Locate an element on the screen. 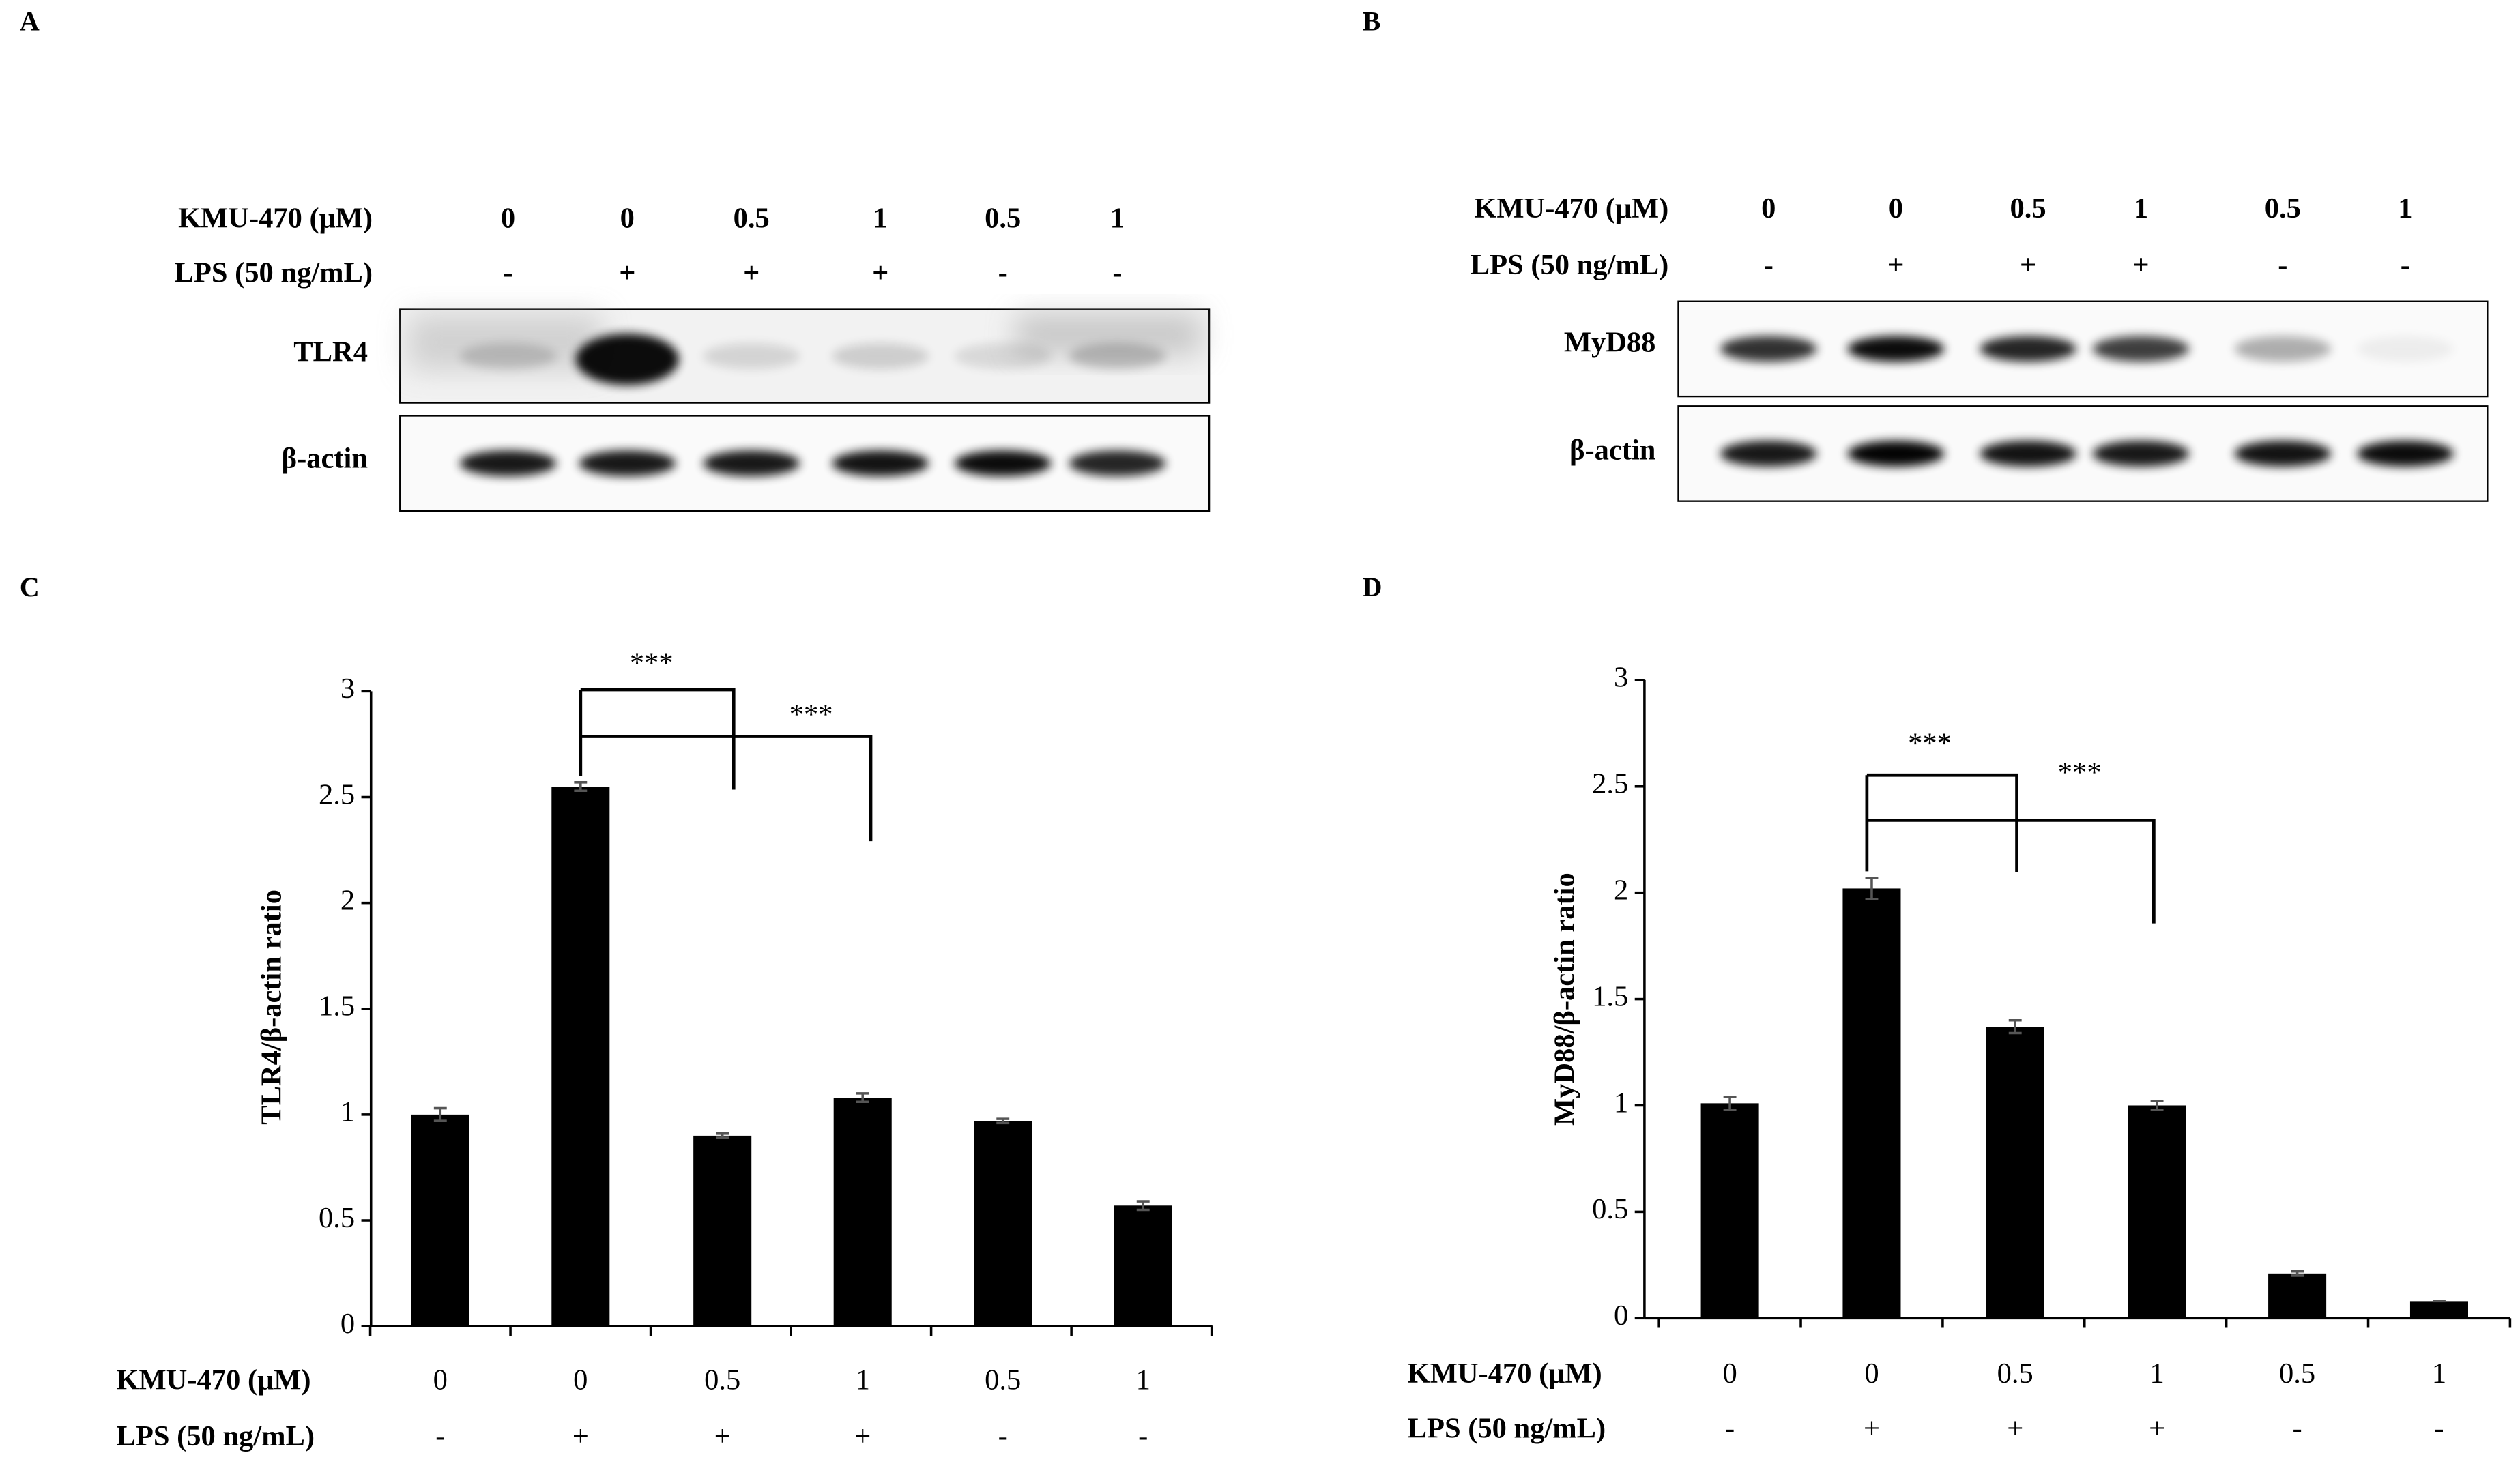 This screenshot has width=2520, height=1468. y-axis-label: TLR4/β-actin ratio is located at coordinates (272, 1008).